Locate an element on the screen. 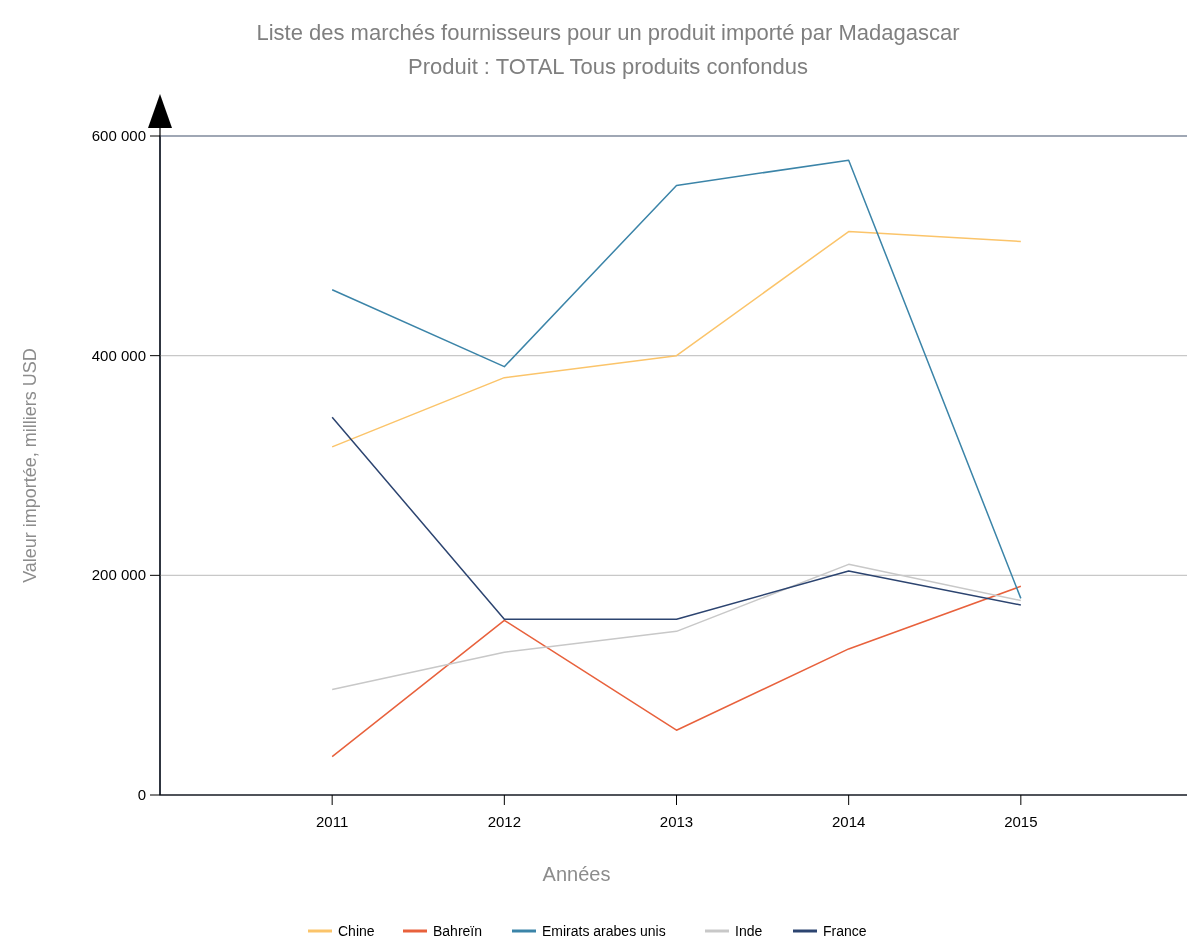 The height and width of the screenshot is (938, 1187). x-tick-label: 2014 is located at coordinates (848, 821).